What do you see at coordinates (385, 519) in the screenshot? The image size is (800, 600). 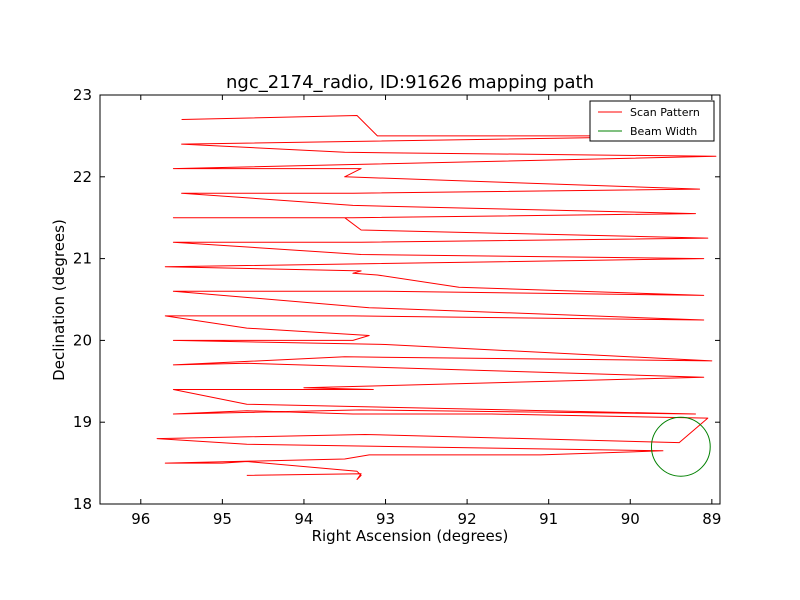 I see `x-tick-label: 93` at bounding box center [385, 519].